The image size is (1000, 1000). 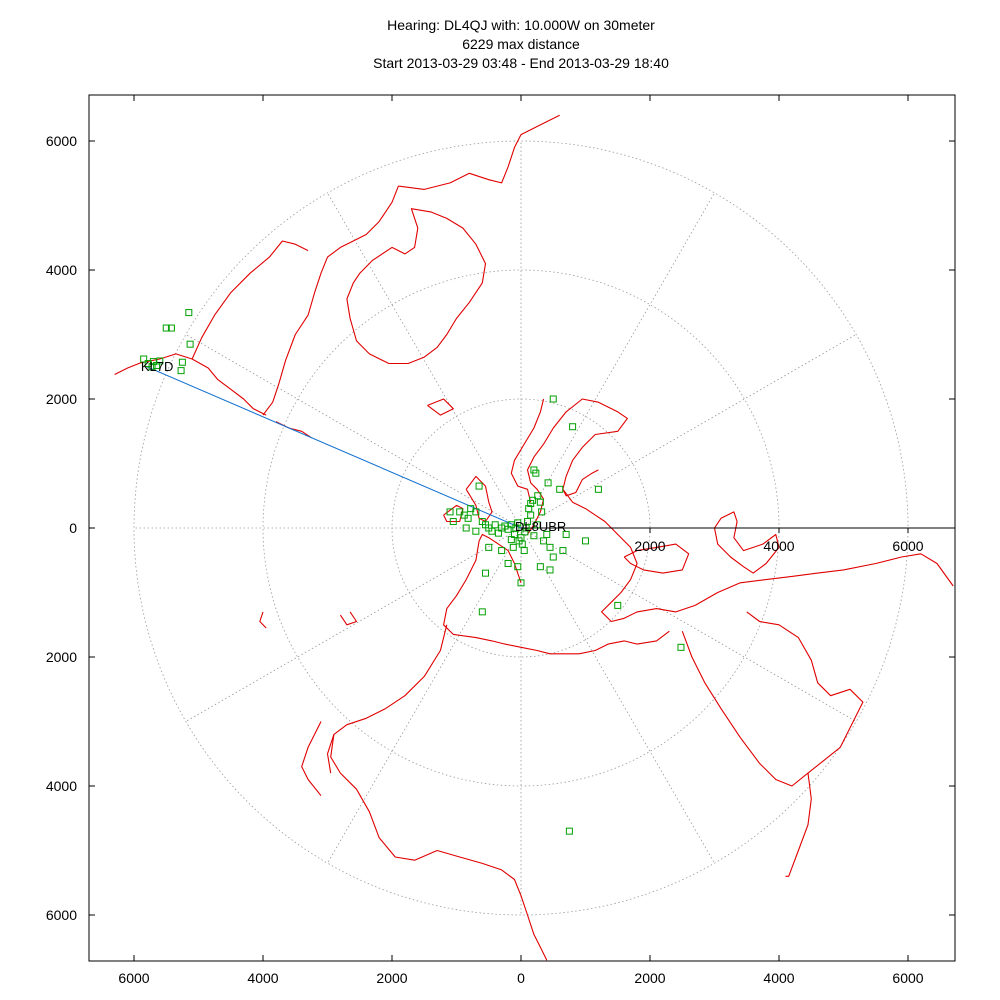 I want to click on x-tick-label: 0, so click(x=521, y=978).